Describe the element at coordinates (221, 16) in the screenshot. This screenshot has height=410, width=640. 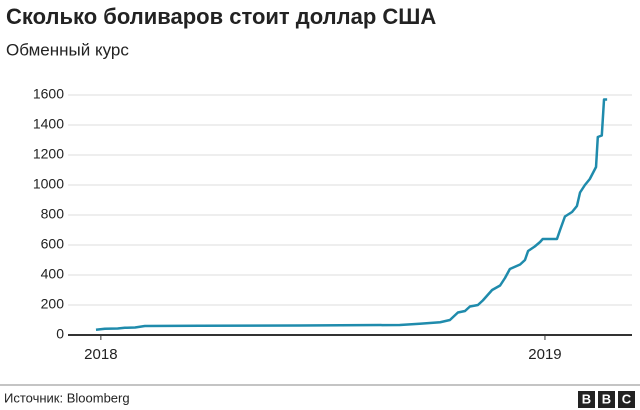
I see `chart-title: Сколько боливаров стоит доллар США` at that location.